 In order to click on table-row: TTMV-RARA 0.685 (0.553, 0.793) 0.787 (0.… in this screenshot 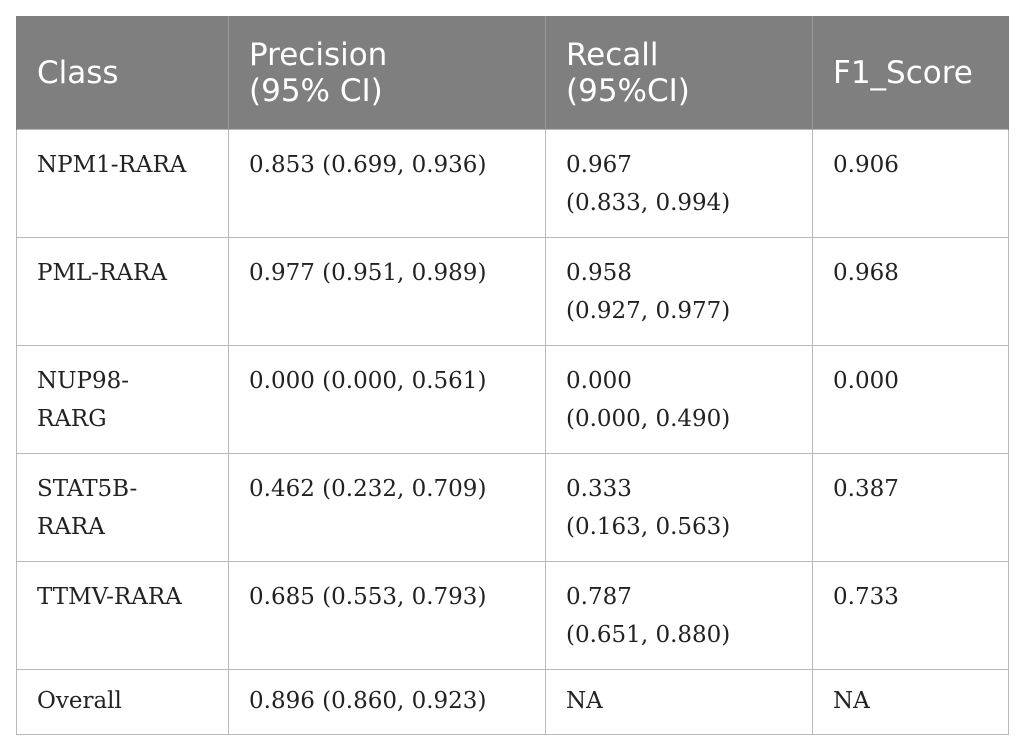, I will do `click(512, 615)`.